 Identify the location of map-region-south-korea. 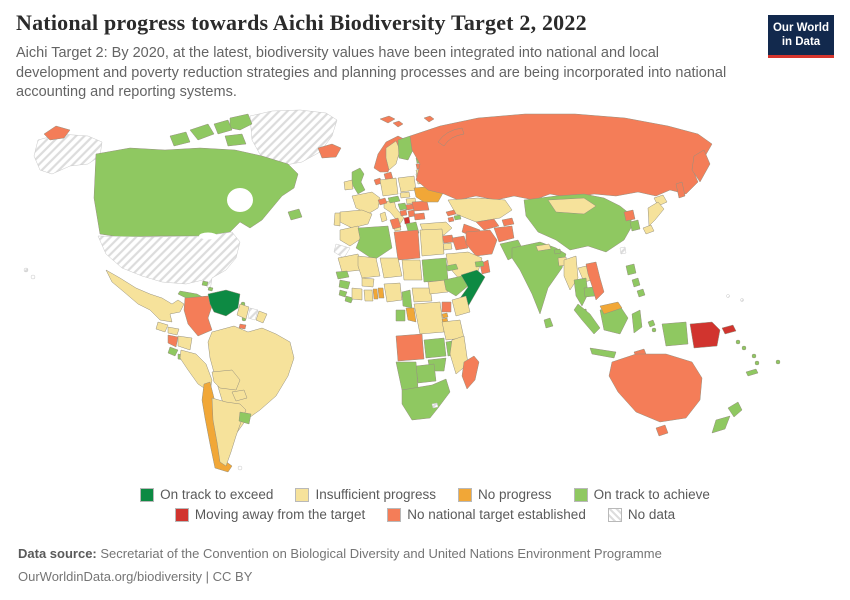
(635, 225).